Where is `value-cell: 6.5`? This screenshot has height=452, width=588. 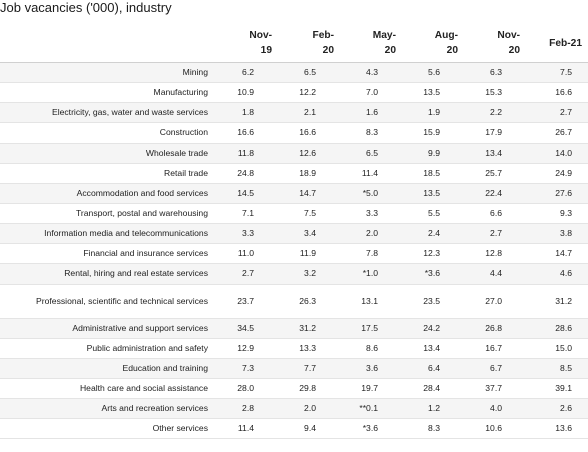
value-cell: 6.5 is located at coordinates (309, 73).